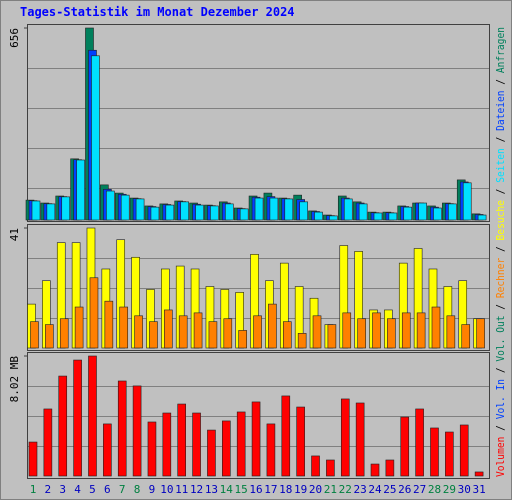 The image size is (512, 500). What do you see at coordinates (48, 489) in the screenshot?
I see `x-tick-label: 2` at bounding box center [48, 489].